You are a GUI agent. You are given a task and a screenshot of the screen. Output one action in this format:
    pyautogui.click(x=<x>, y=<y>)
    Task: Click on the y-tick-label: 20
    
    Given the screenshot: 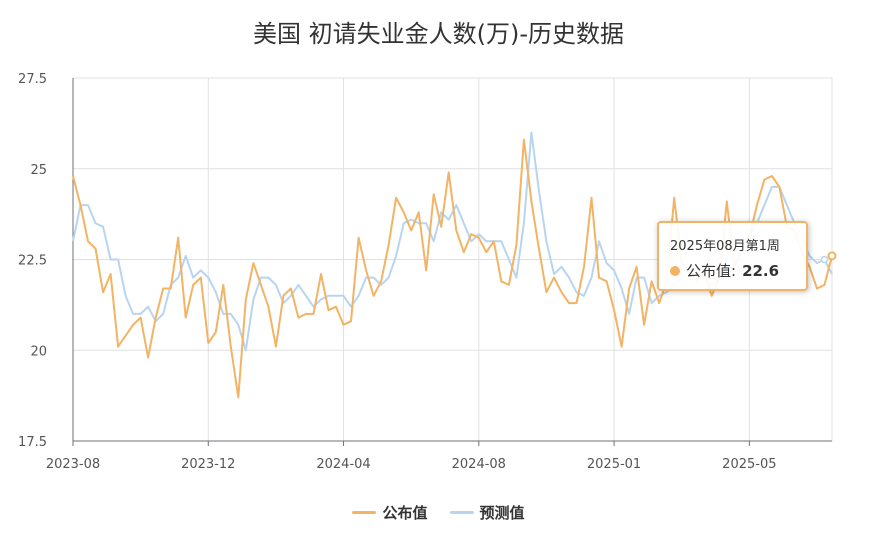 What is the action you would take?
    pyautogui.click(x=38, y=351)
    